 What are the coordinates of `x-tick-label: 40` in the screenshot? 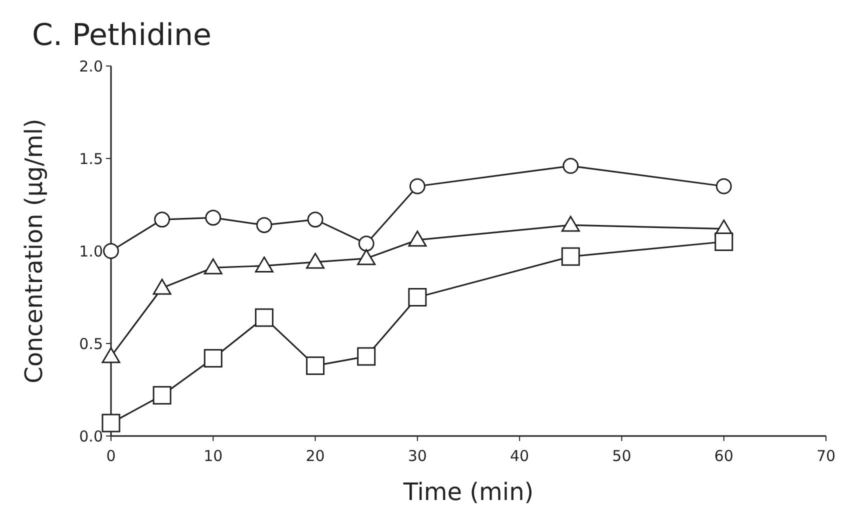 It's located at (520, 456).